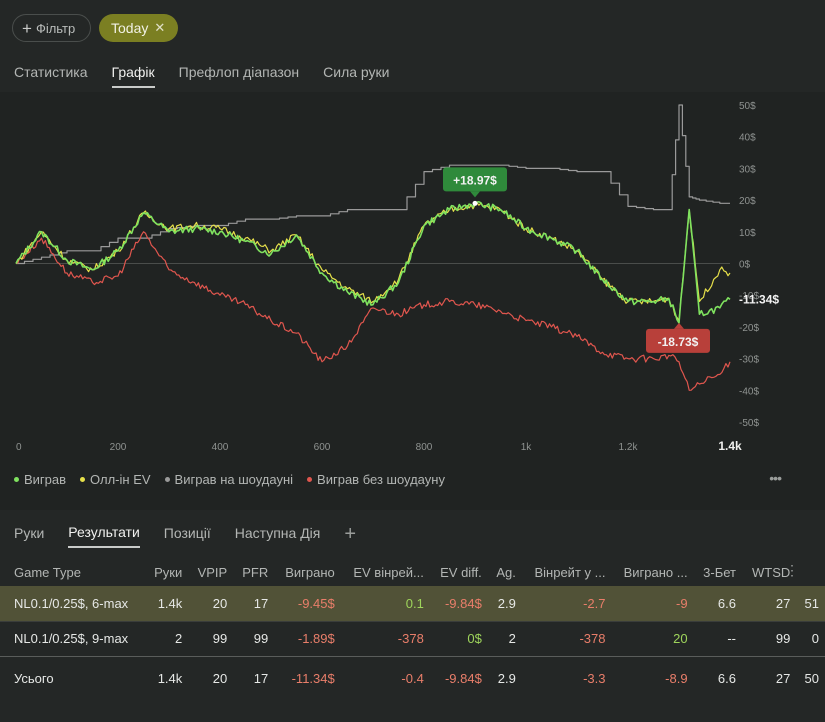 Image resolution: width=825 pixels, height=722 pixels. What do you see at coordinates (72, 603) in the screenshot?
I see `cell-game-type: NL0.1/0.25$, 6-max` at bounding box center [72, 603].